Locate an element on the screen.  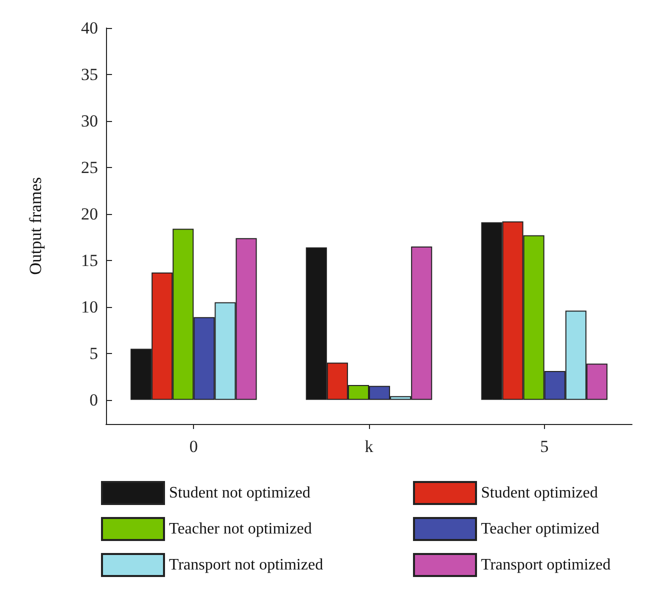
legend-label: Transport not optimized is located at coordinates (246, 565).